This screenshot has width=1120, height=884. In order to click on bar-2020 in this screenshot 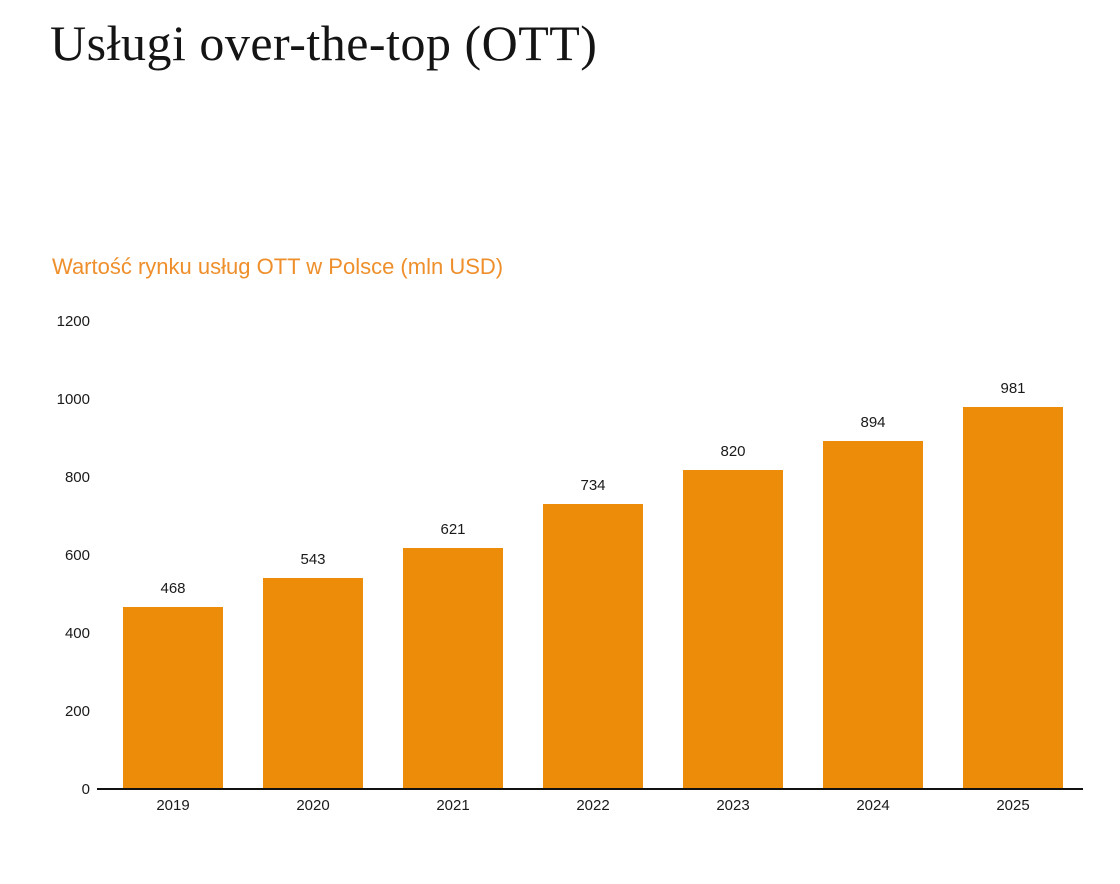, I will do `click(313, 684)`.